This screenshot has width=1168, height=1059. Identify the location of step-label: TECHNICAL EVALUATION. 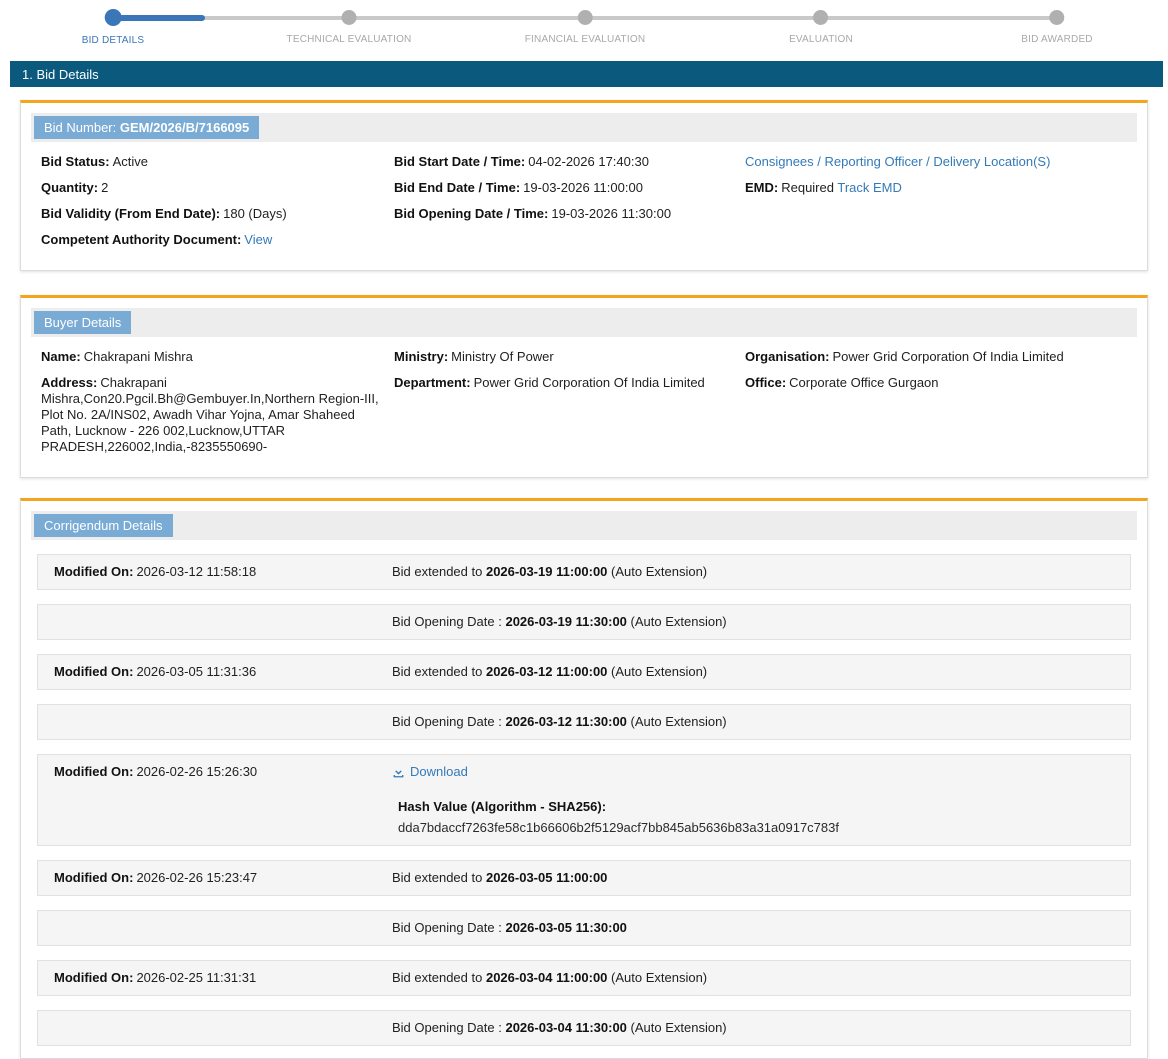
(349, 39).